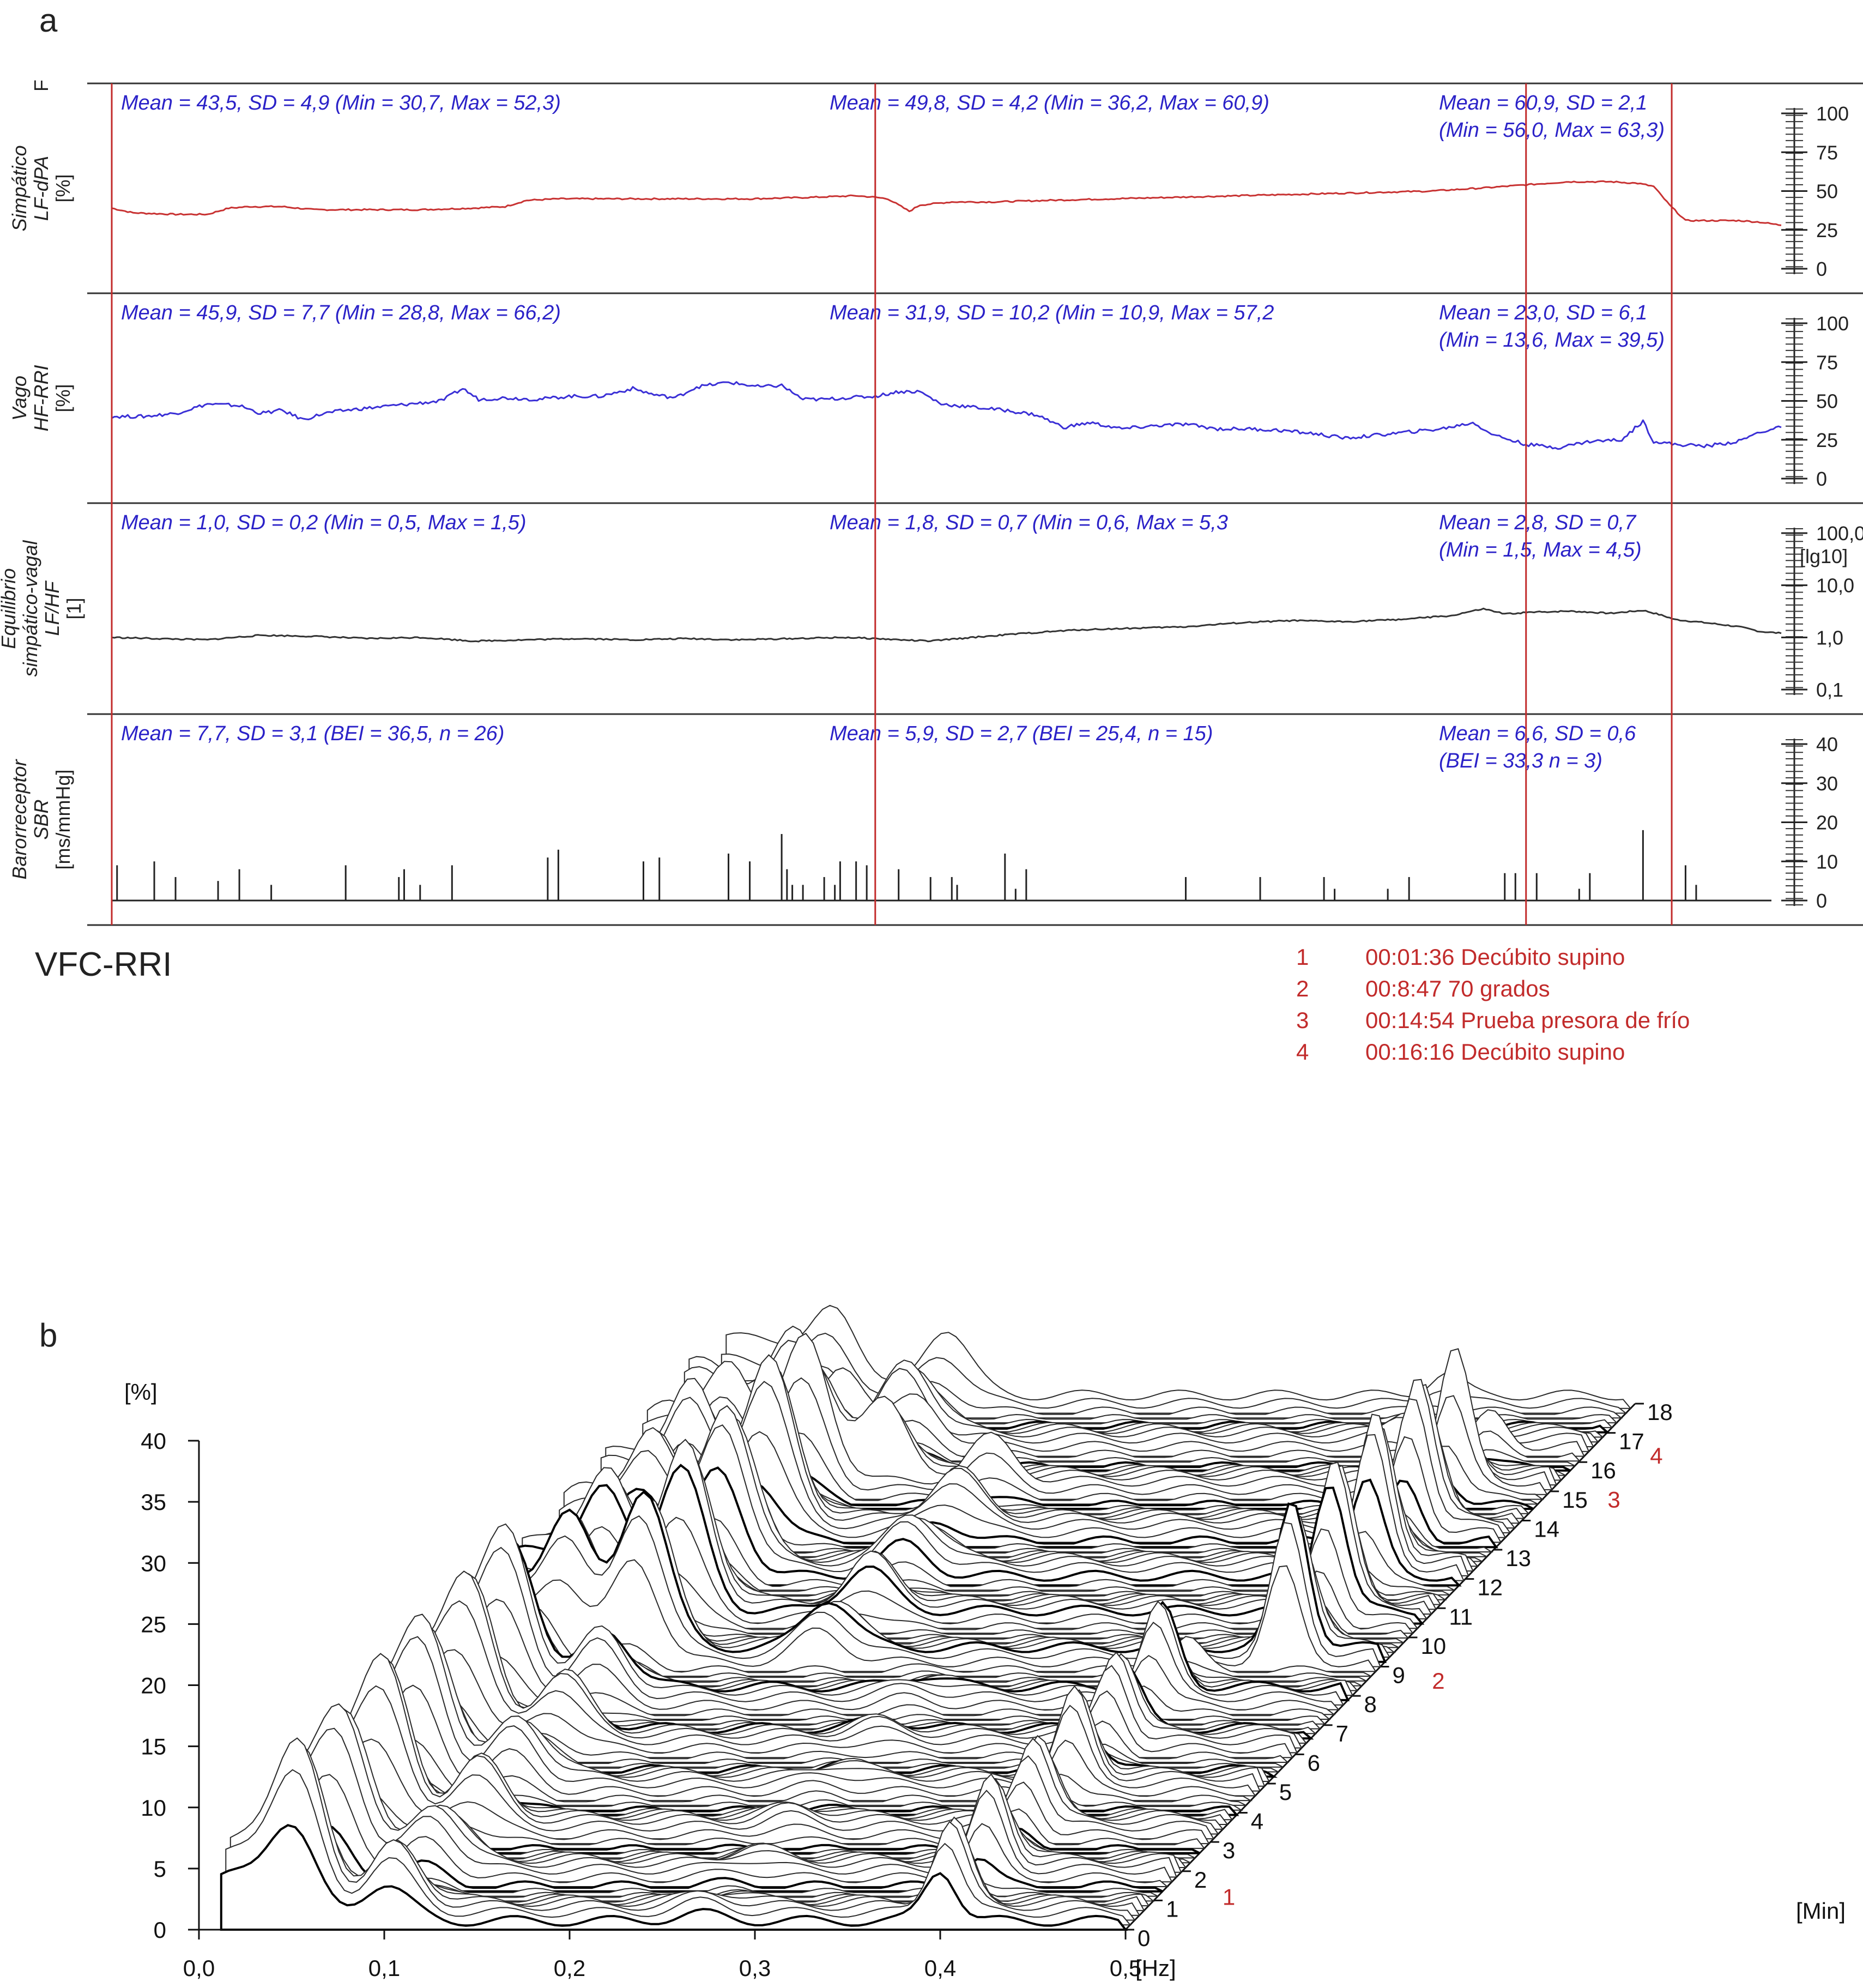 The image size is (1863, 1988). Describe the element at coordinates (1144, 1938) in the screenshot. I see `minutes-tick-label-0: 0` at that location.